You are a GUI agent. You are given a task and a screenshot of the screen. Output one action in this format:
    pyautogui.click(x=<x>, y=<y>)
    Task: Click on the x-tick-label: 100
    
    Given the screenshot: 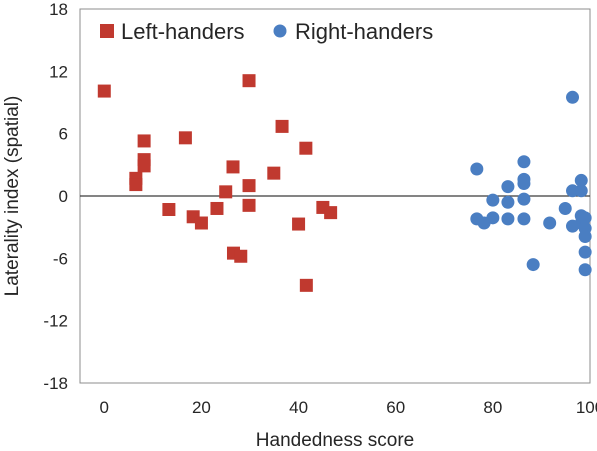 What is the action you would take?
    pyautogui.click(x=586, y=407)
    